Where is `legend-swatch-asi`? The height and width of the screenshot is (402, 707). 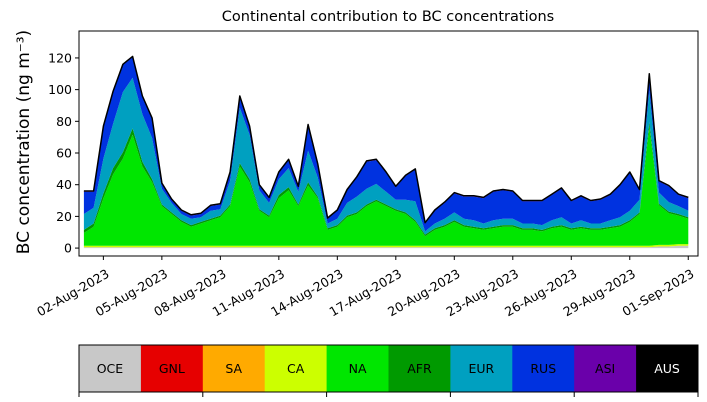 legend-swatch-asi is located at coordinates (605, 368).